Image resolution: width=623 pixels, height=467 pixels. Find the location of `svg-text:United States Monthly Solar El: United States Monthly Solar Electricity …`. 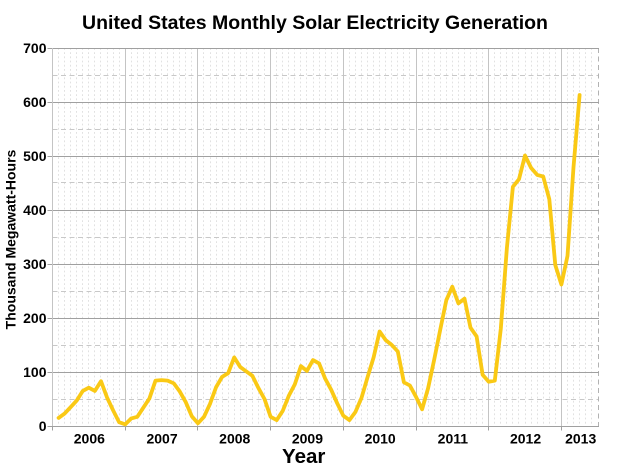

svg-text:United States Monthly Solar El: United States Monthly Solar Electricity … is located at coordinates (315, 23).